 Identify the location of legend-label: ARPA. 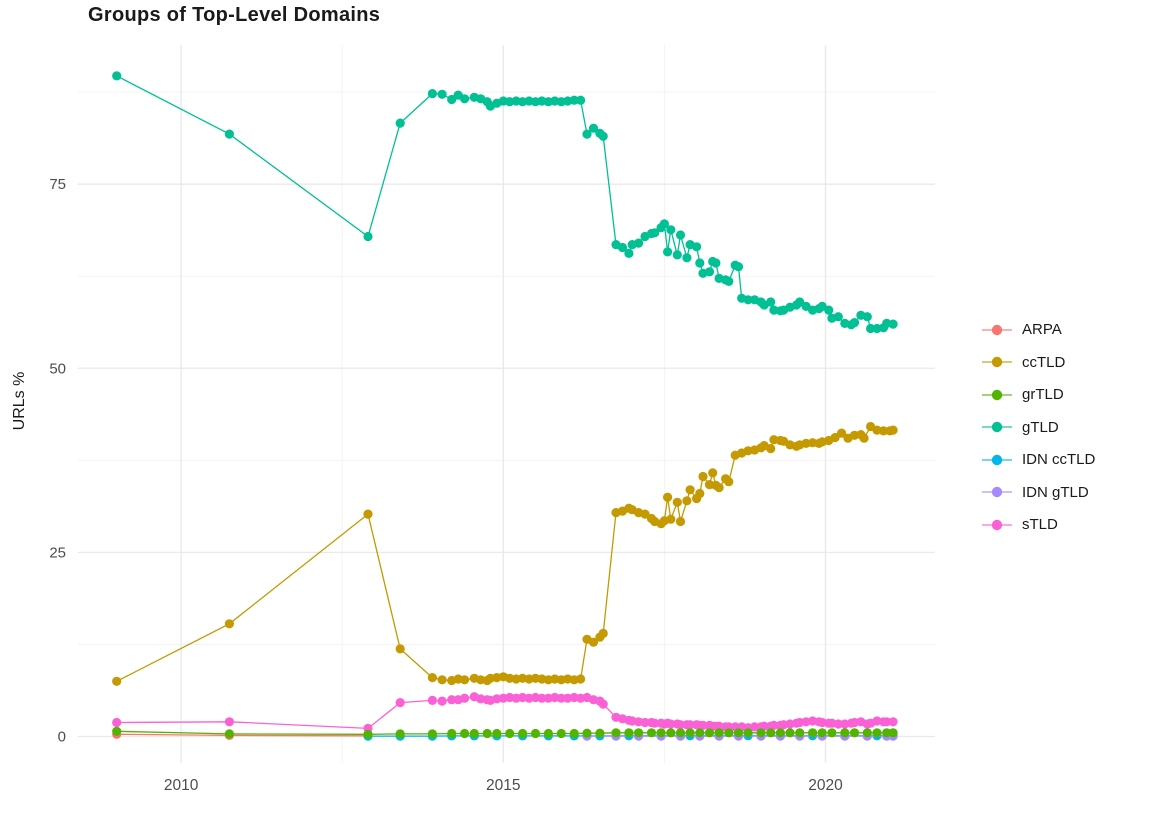
(1042, 329).